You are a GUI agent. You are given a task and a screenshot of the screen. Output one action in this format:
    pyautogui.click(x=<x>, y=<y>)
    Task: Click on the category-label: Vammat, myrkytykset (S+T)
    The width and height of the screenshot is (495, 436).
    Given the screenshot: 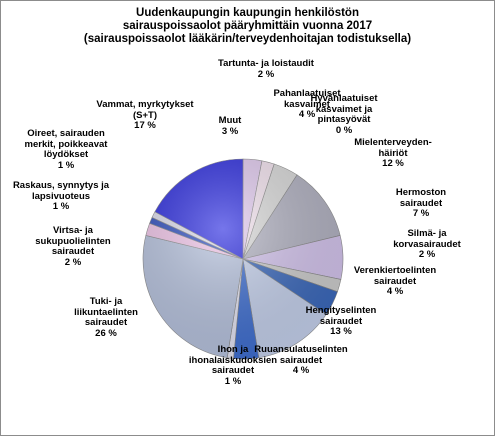 What is the action you would take?
    pyautogui.click(x=145, y=110)
    